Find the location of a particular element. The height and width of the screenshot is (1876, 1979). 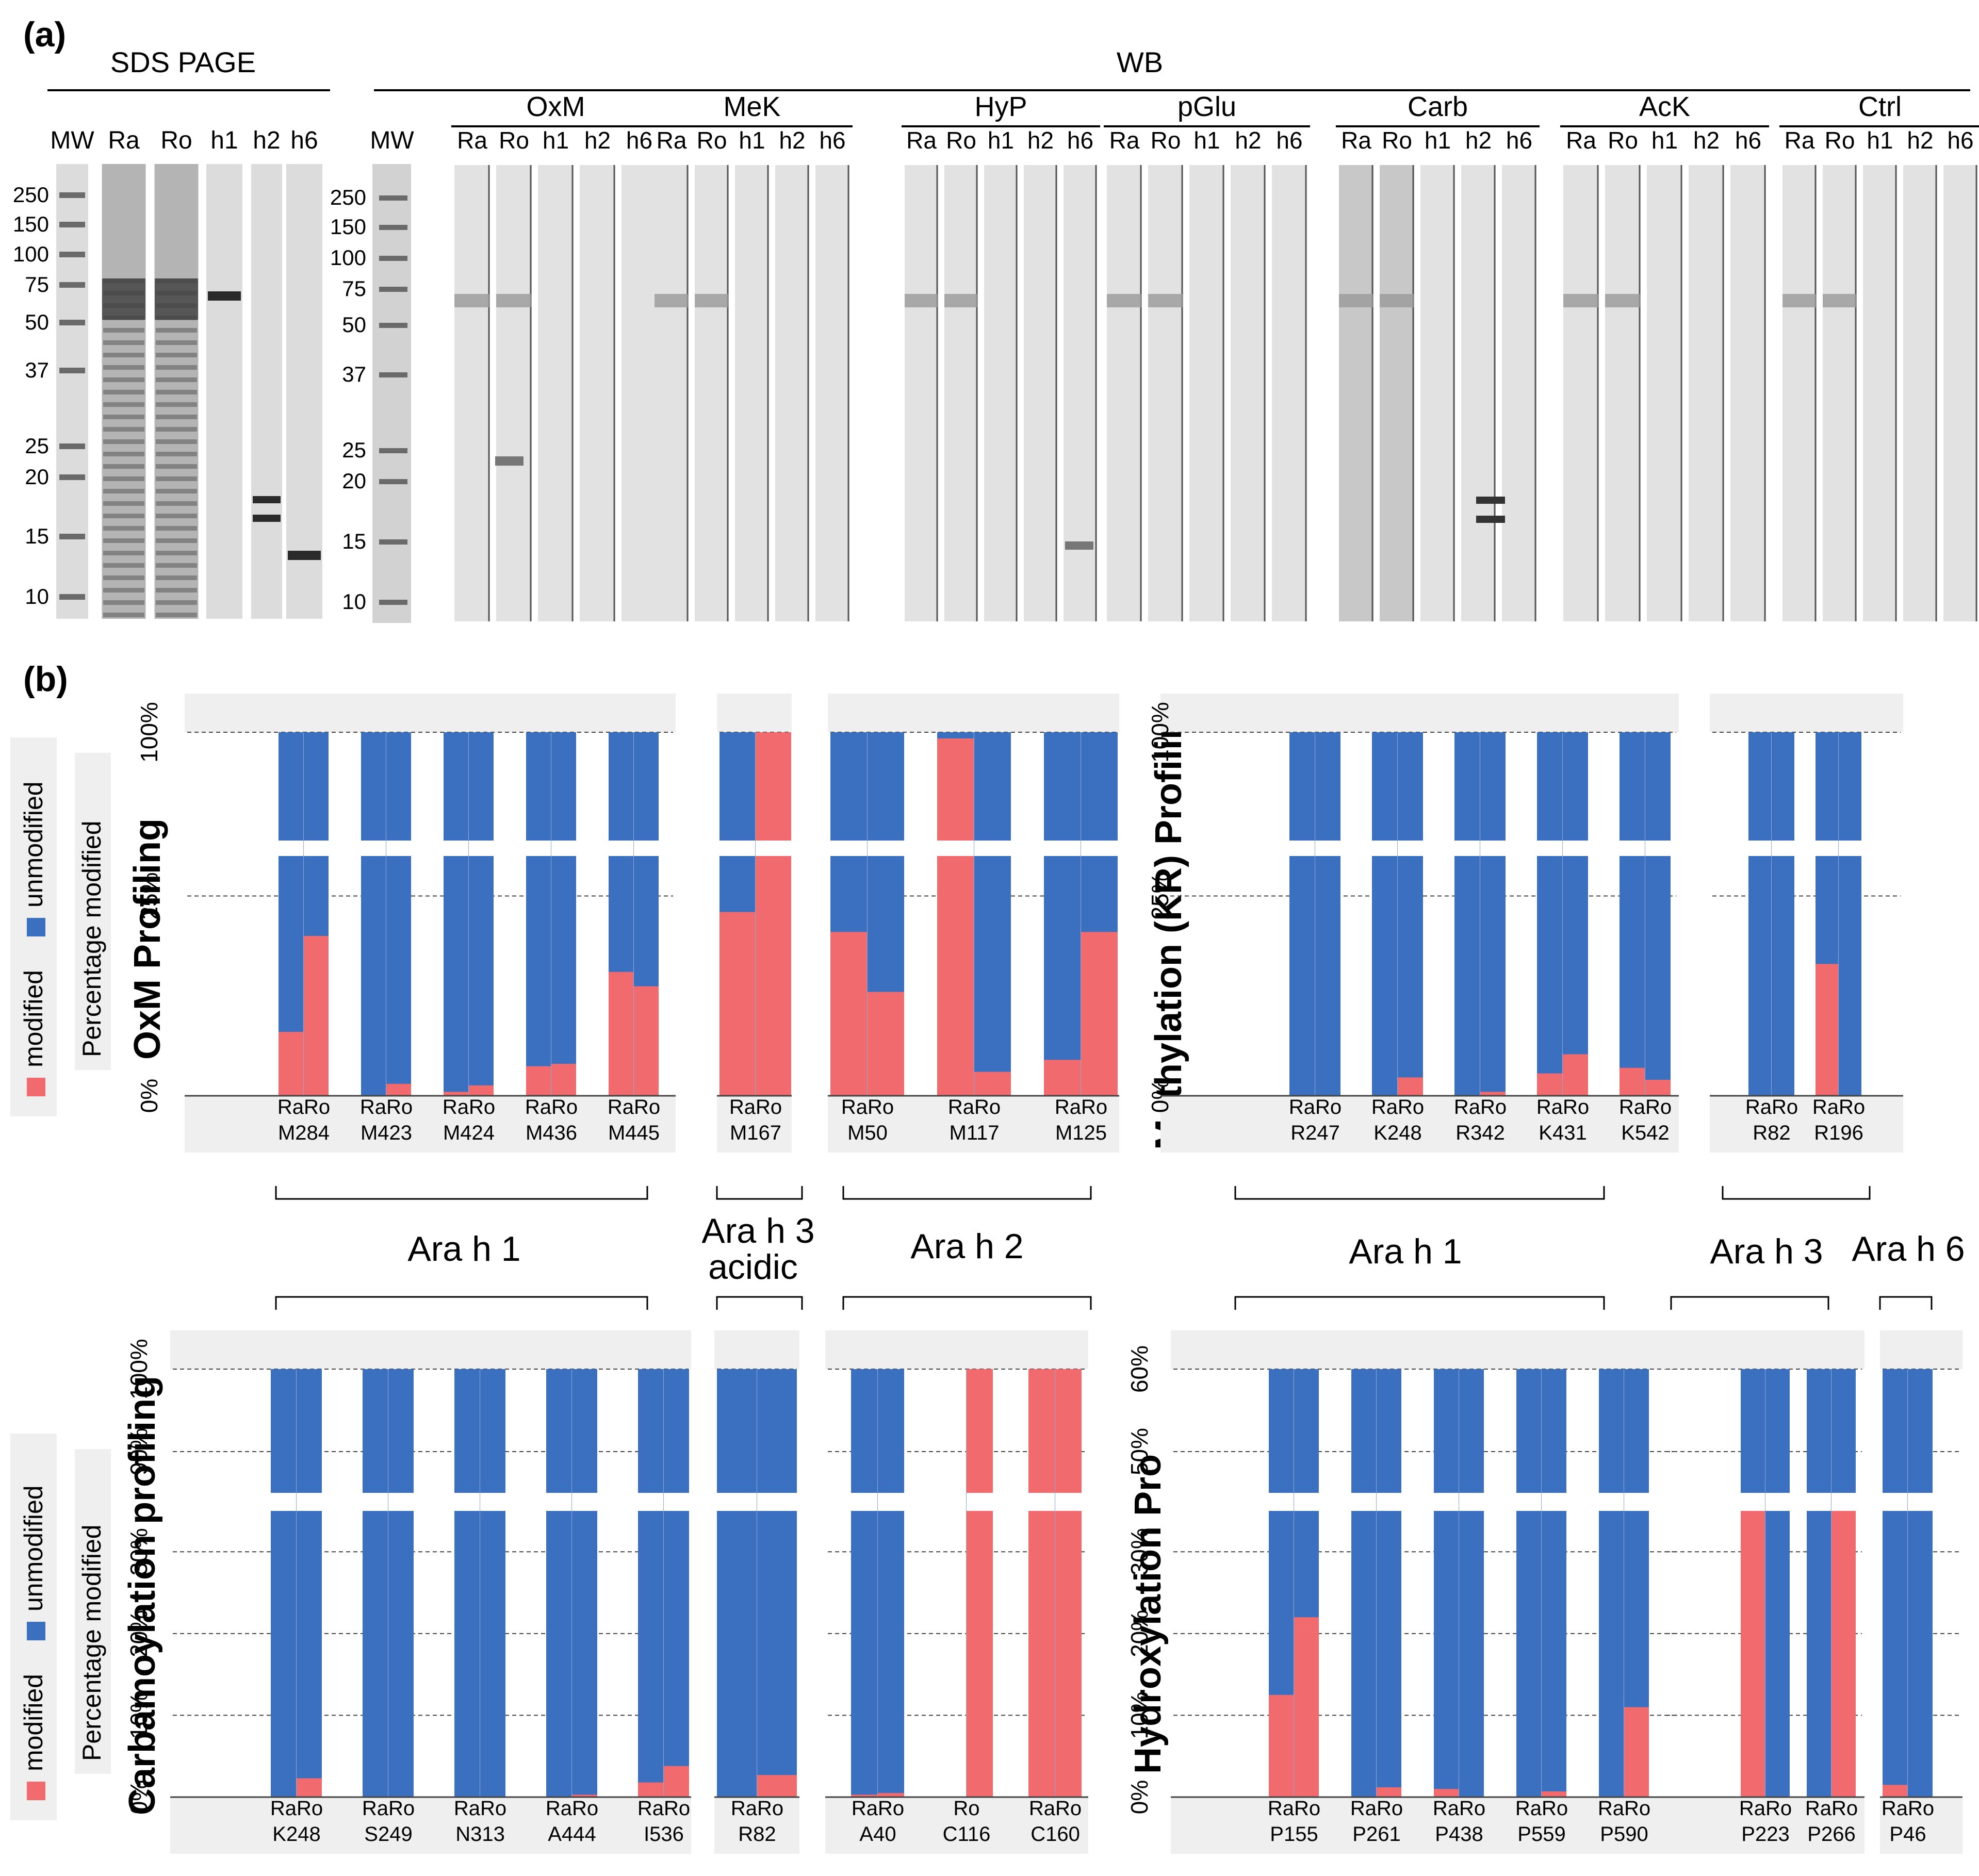

wb-ladder-band is located at coordinates (393, 602).